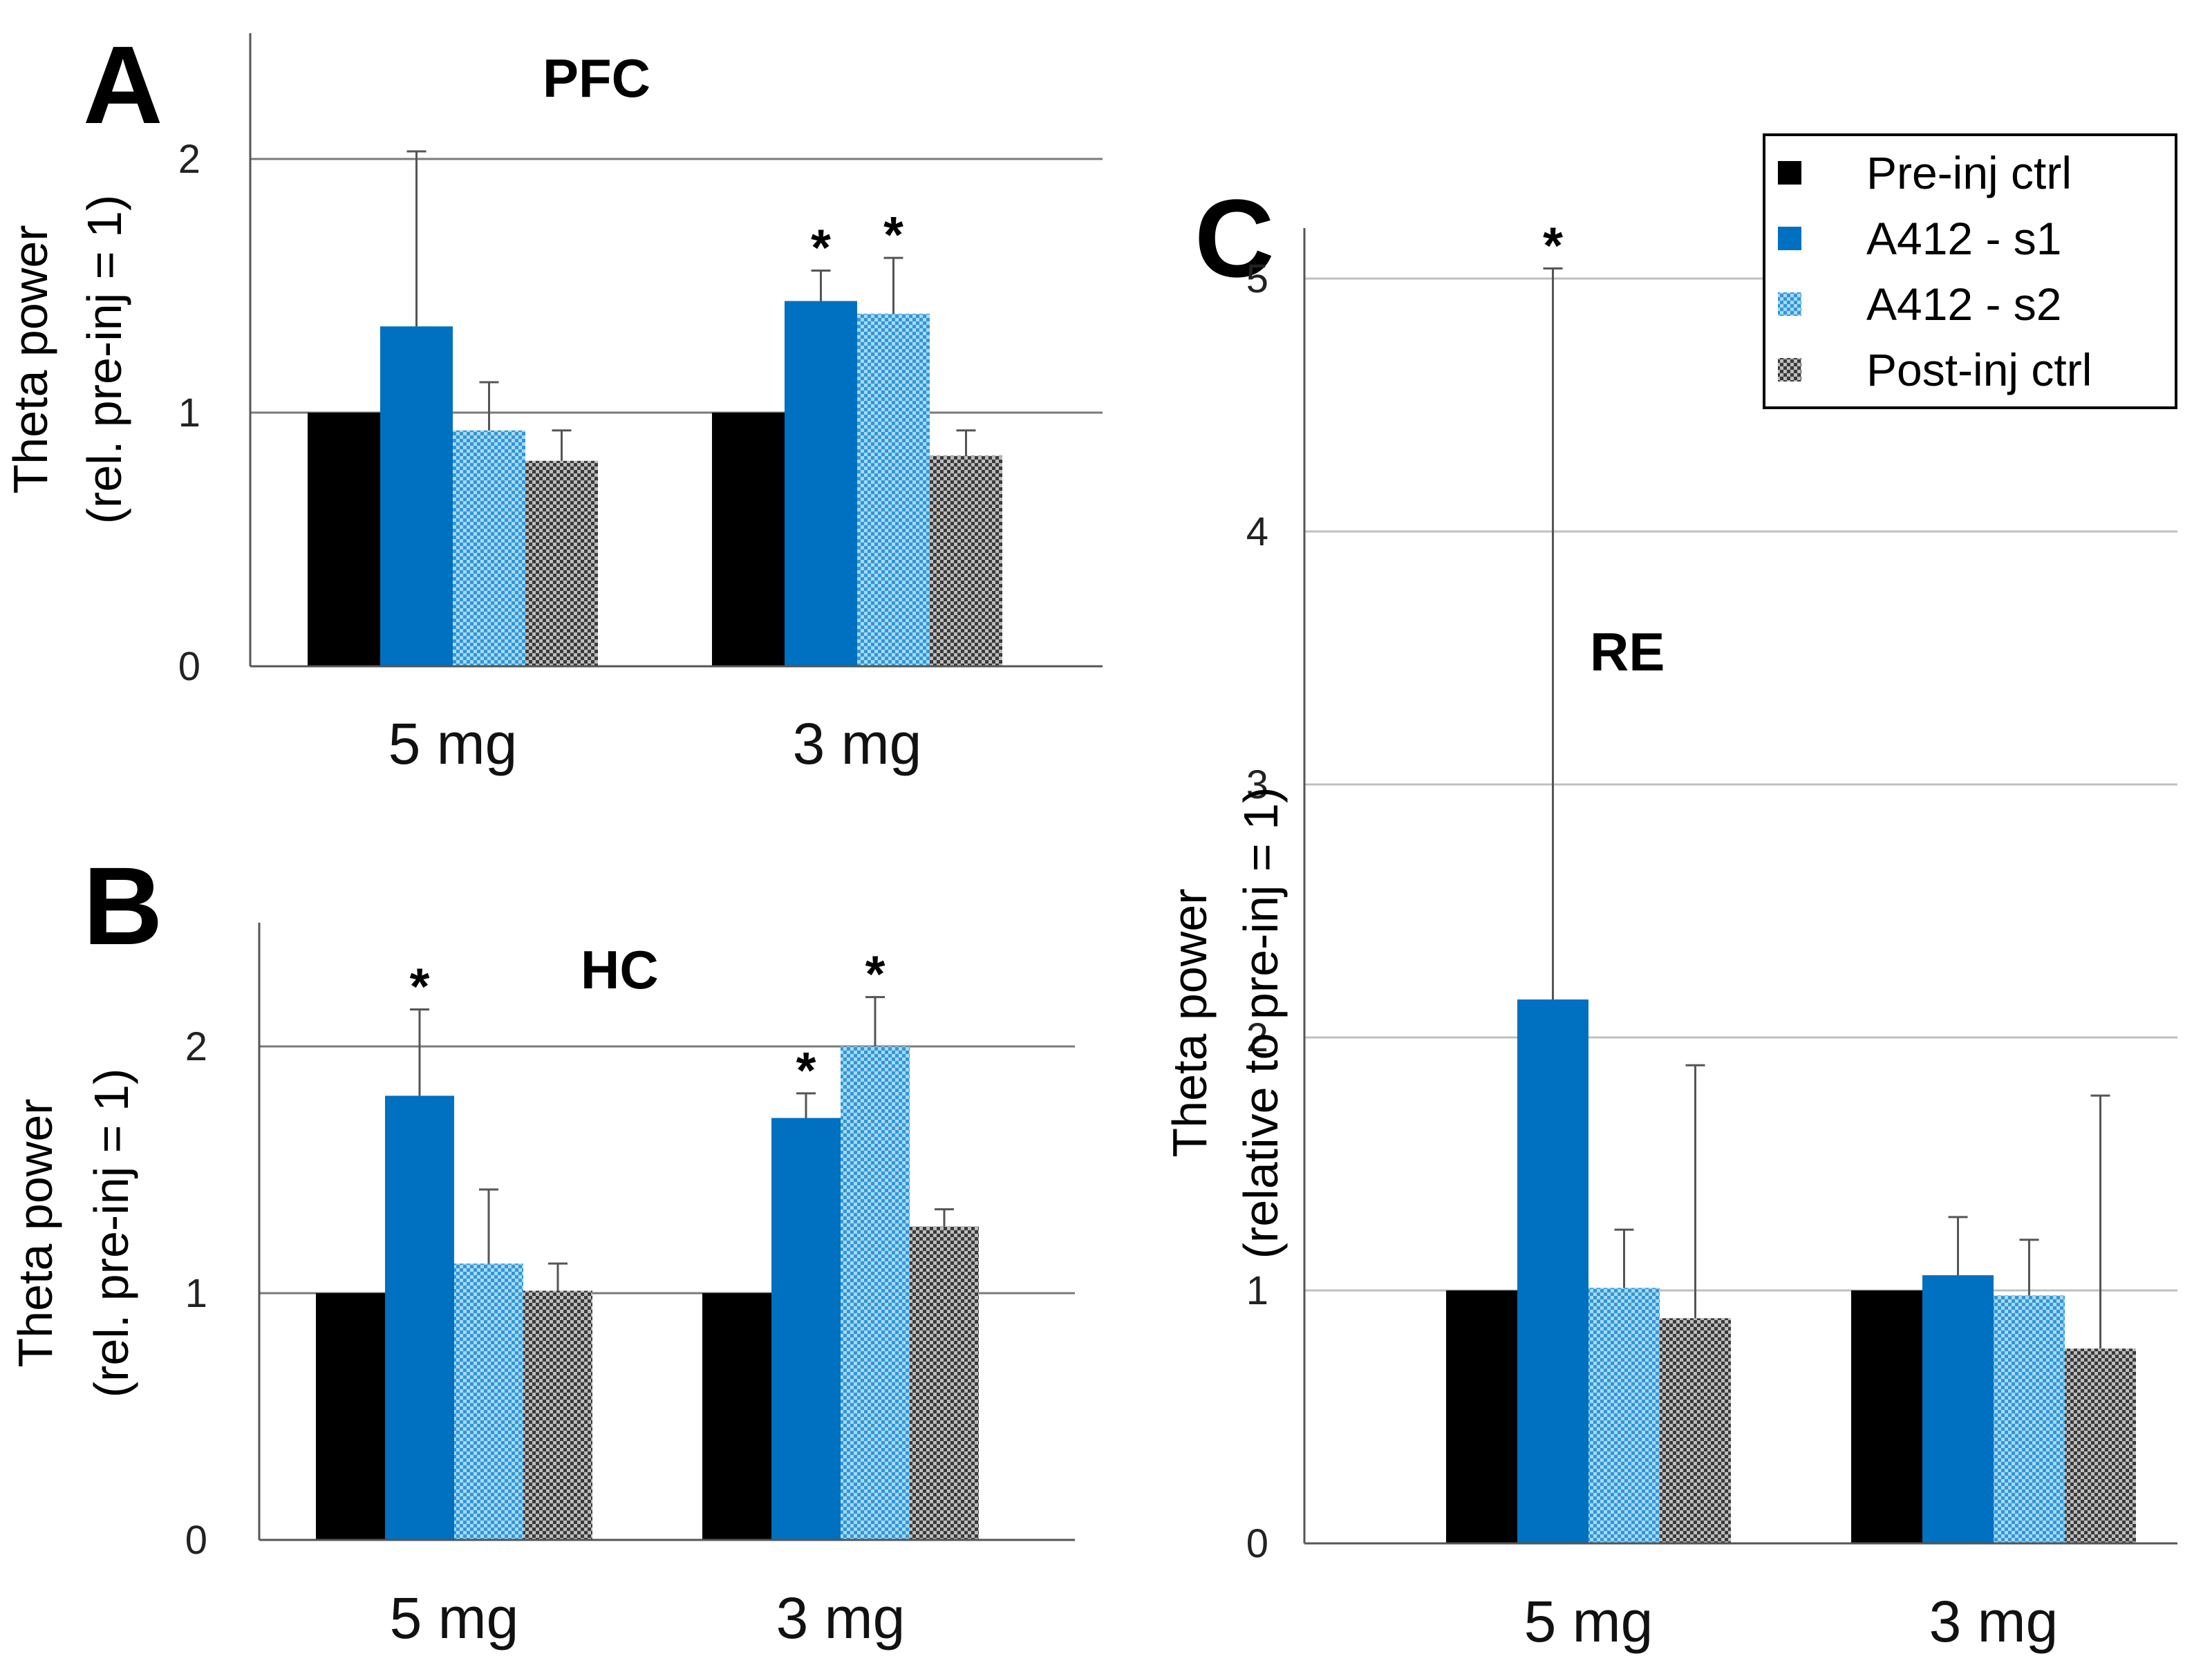  What do you see at coordinates (196, 1540) in the screenshot?
I see `y-tick-label-hc: 0` at bounding box center [196, 1540].